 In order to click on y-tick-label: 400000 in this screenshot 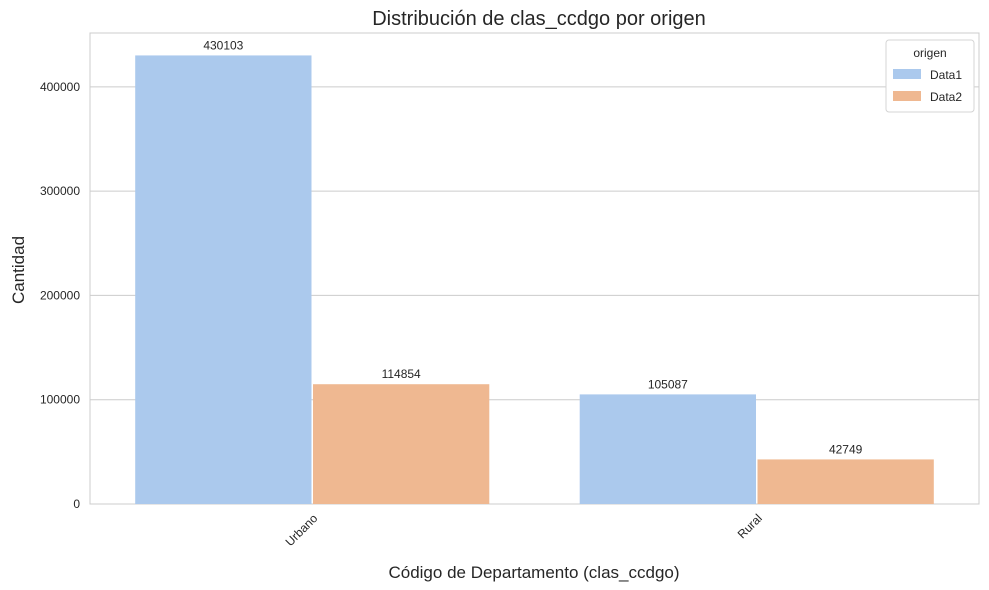, I will do `click(60, 87)`.